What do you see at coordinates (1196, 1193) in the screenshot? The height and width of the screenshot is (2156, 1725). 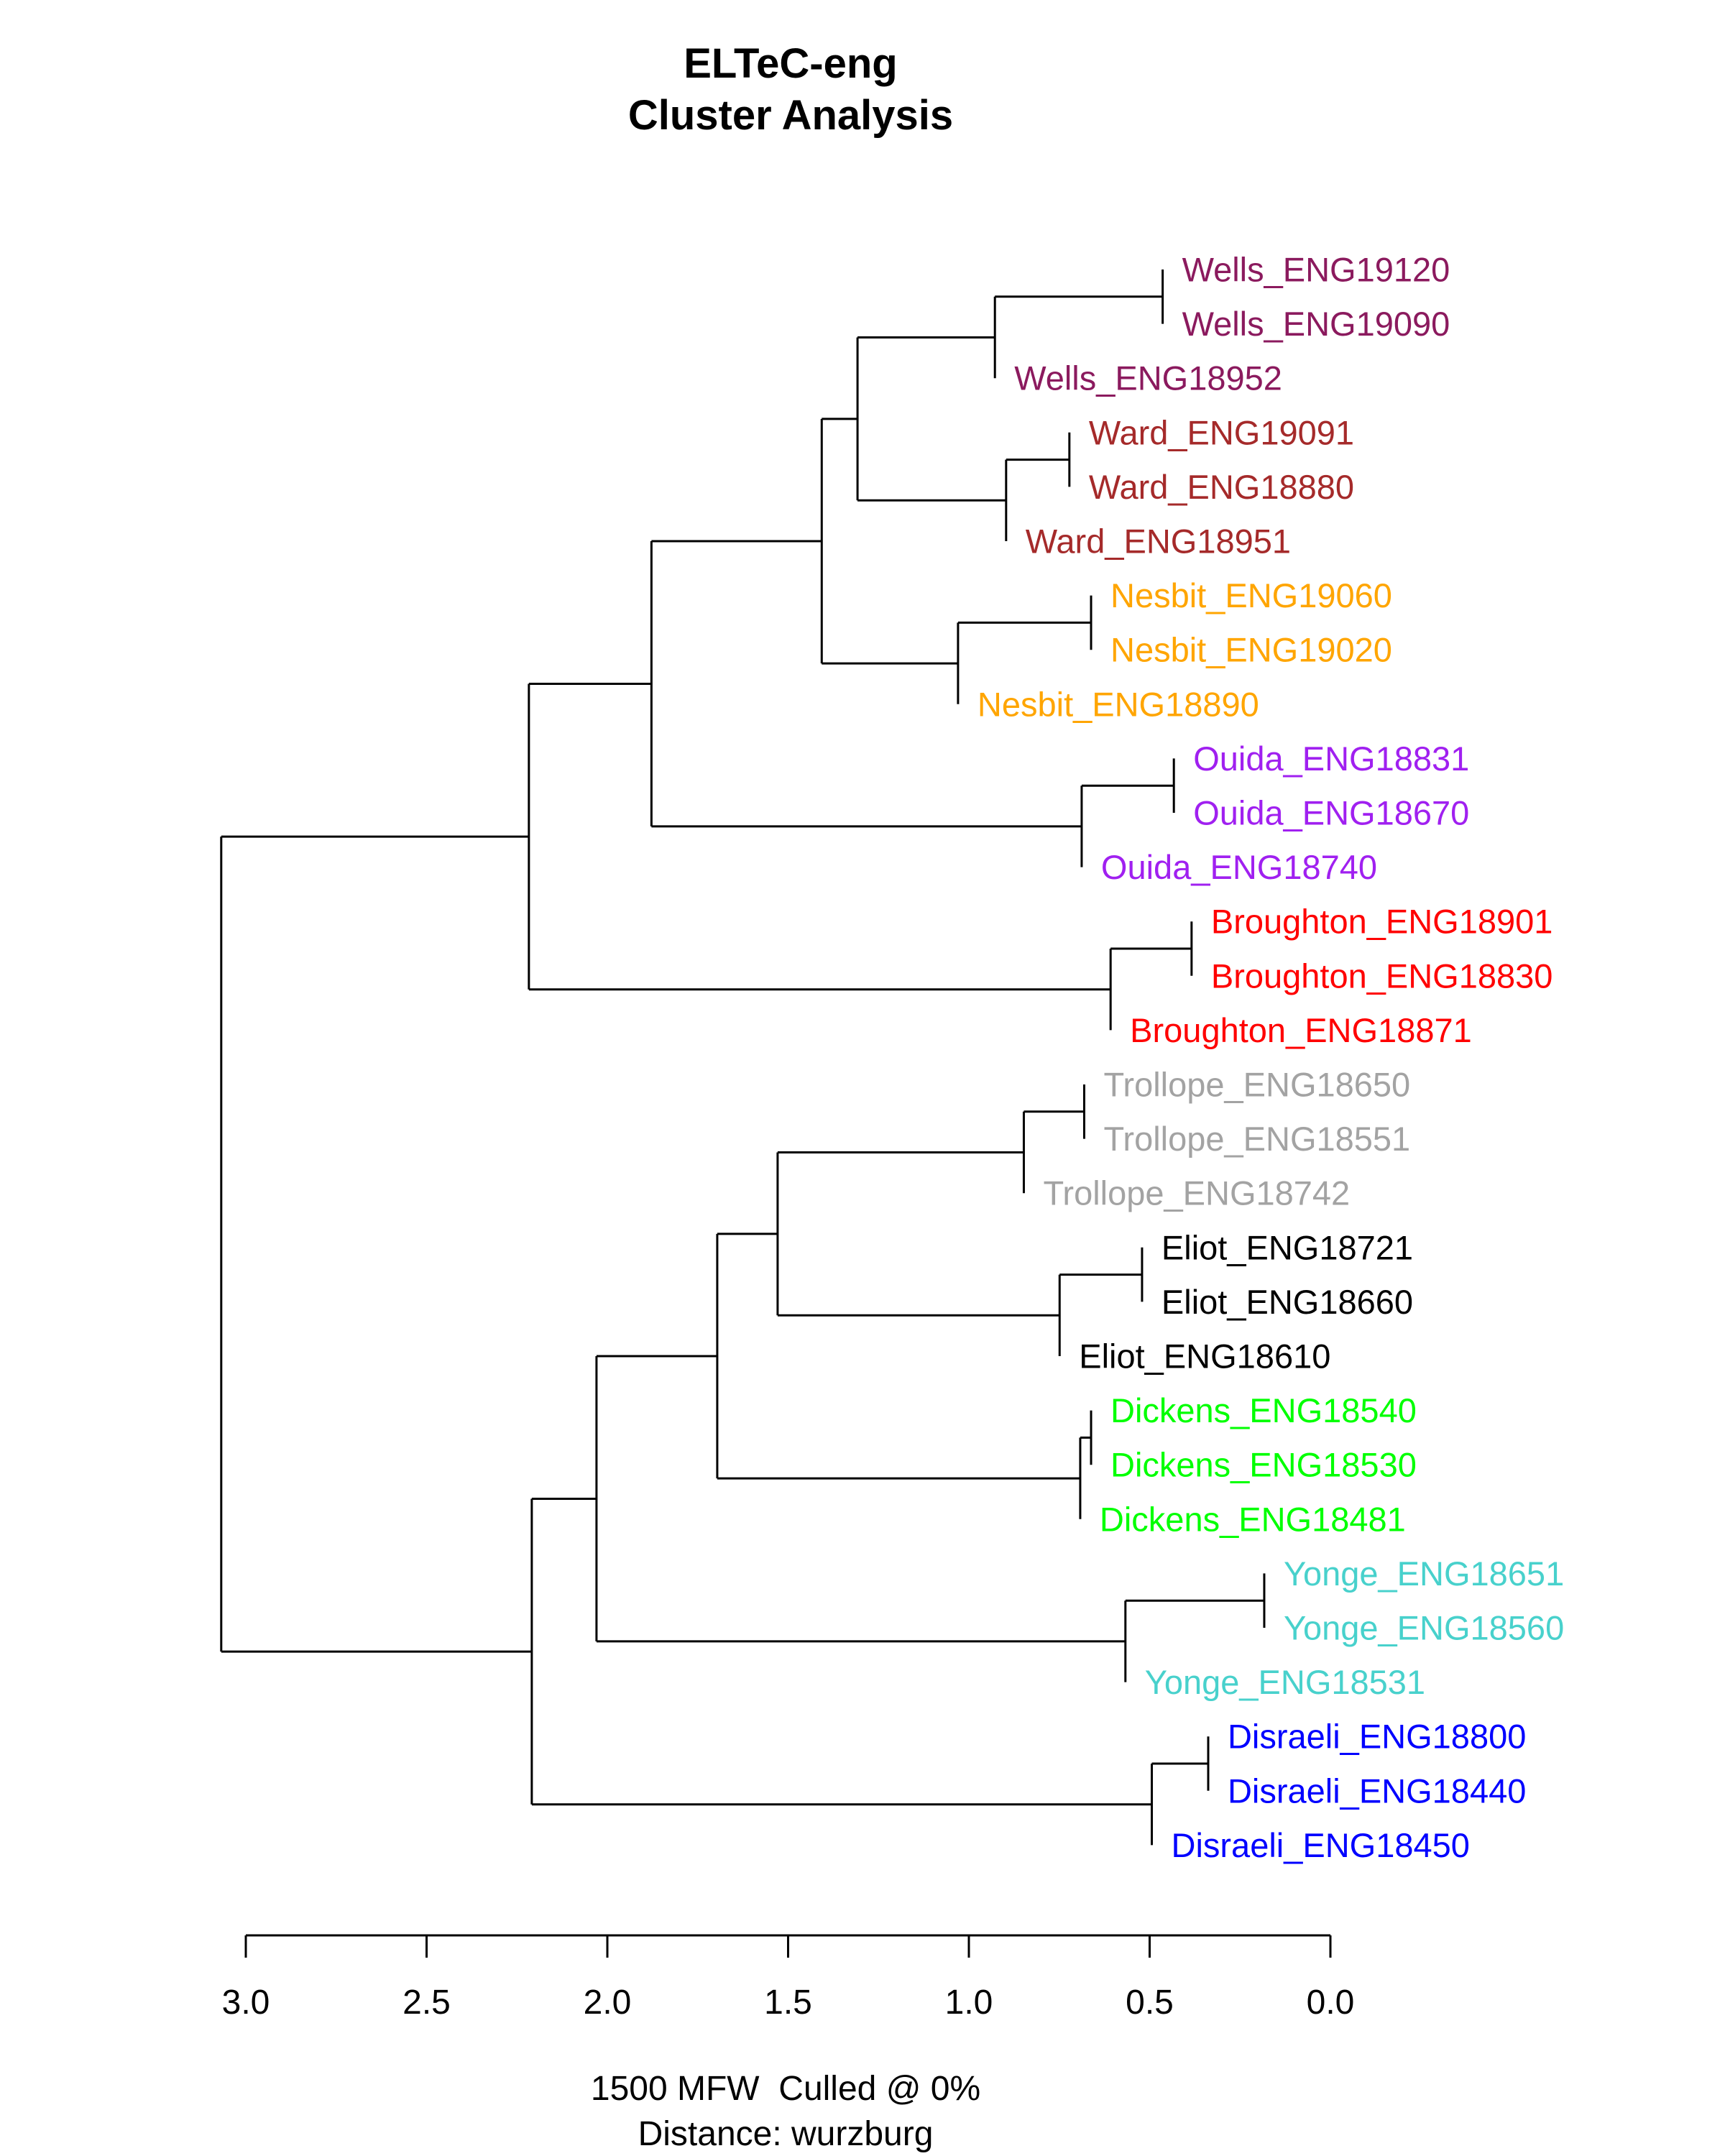 I see `leaf-label: Trollope_ENG18742` at bounding box center [1196, 1193].